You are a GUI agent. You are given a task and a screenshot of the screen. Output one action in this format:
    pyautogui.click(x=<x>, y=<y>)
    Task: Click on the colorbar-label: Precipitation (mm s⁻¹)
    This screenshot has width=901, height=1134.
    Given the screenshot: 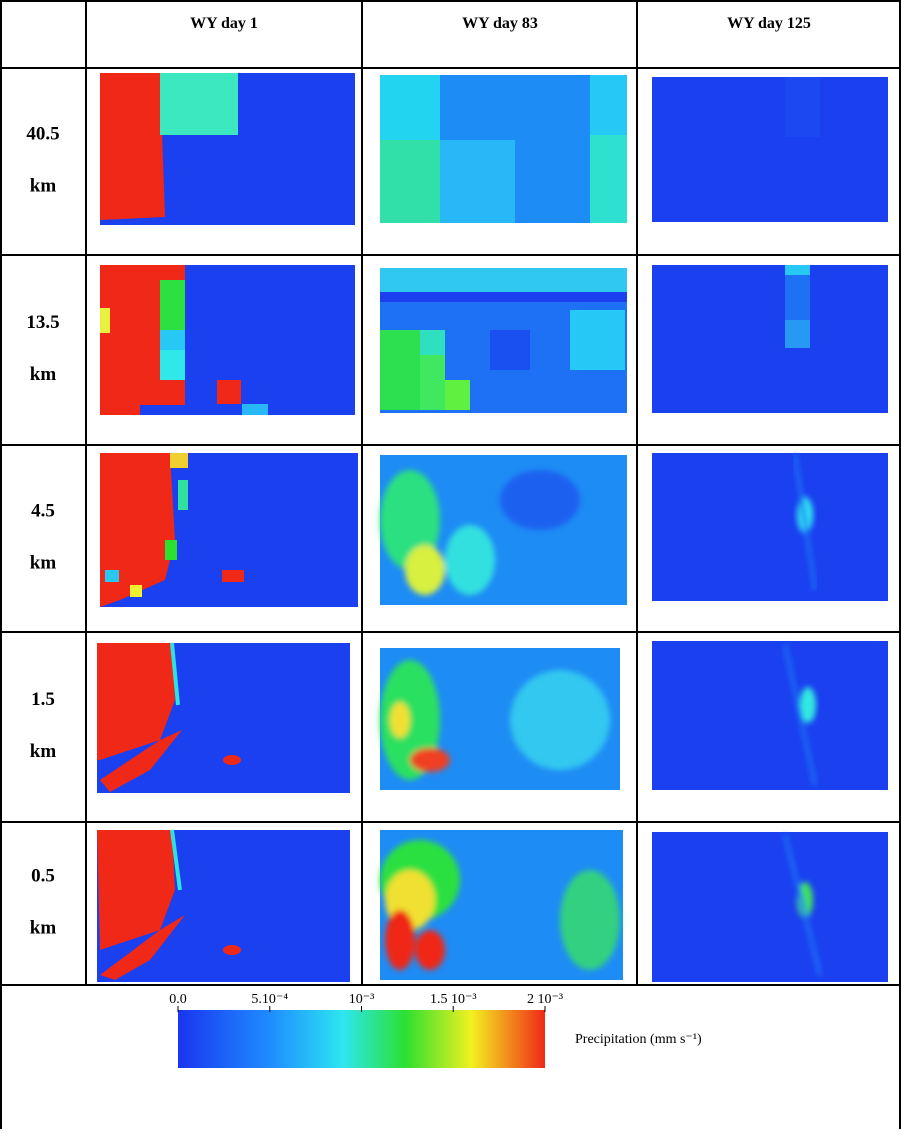 What is the action you would take?
    pyautogui.click(x=638, y=1039)
    